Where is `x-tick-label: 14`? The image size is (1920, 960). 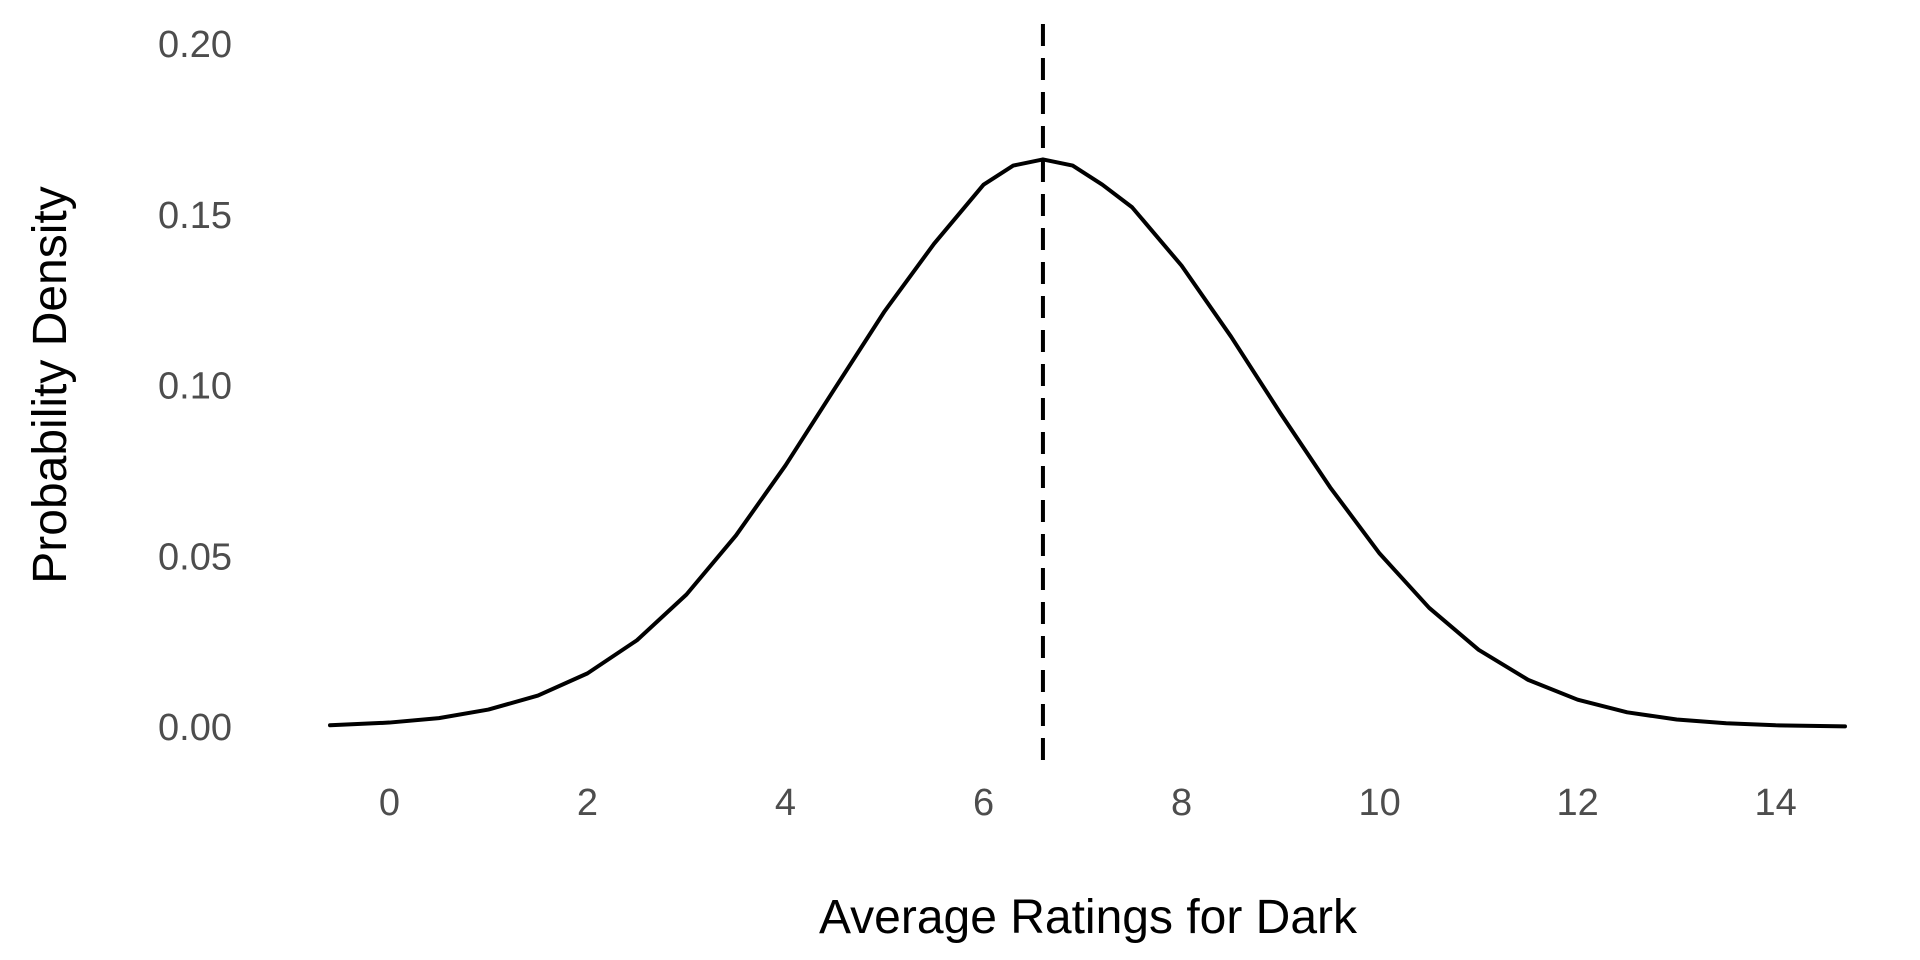
x-tick-label: 14 is located at coordinates (1776, 803).